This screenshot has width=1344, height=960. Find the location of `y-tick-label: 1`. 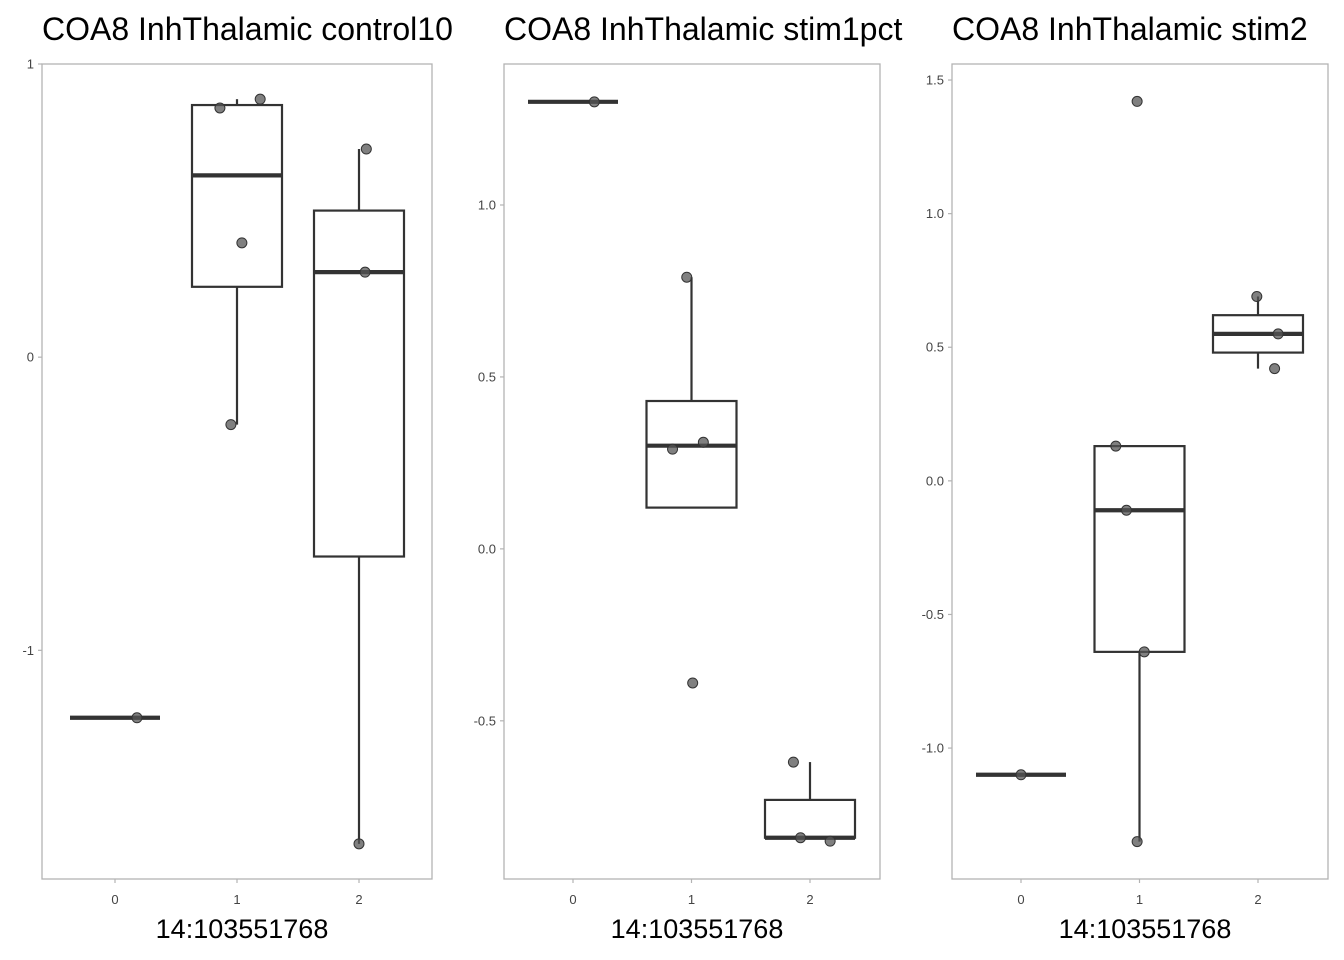

y-tick-label: 1 is located at coordinates (30, 64).